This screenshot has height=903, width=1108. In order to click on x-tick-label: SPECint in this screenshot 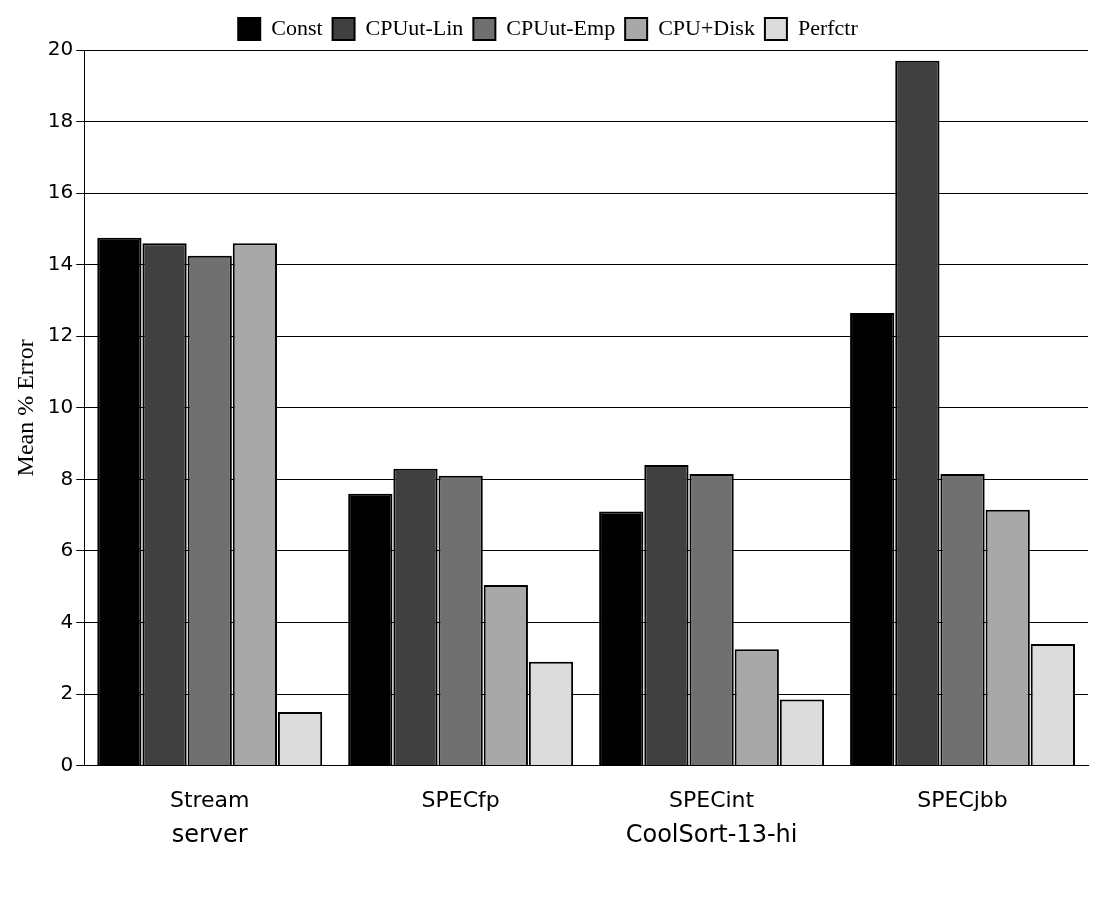, I will do `click(712, 799)`.